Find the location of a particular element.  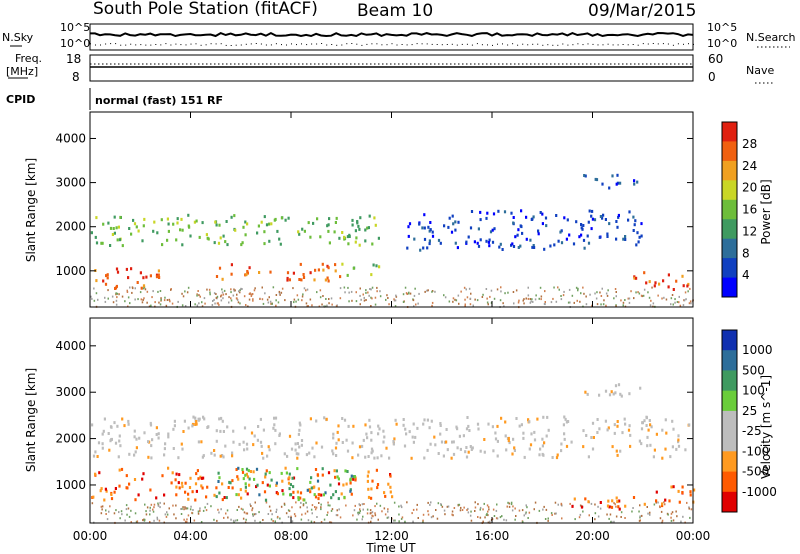

colorbar-swatch is located at coordinates (729, 441).